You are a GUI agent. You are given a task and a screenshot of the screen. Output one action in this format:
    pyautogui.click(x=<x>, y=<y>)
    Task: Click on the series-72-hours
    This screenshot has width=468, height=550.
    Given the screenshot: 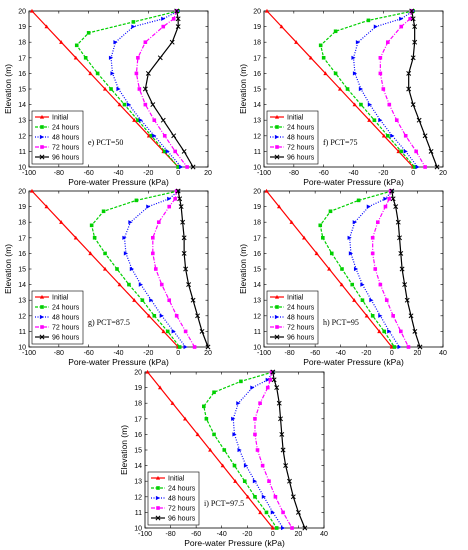 What is the action you would take?
    pyautogui.click(x=161, y=89)
    